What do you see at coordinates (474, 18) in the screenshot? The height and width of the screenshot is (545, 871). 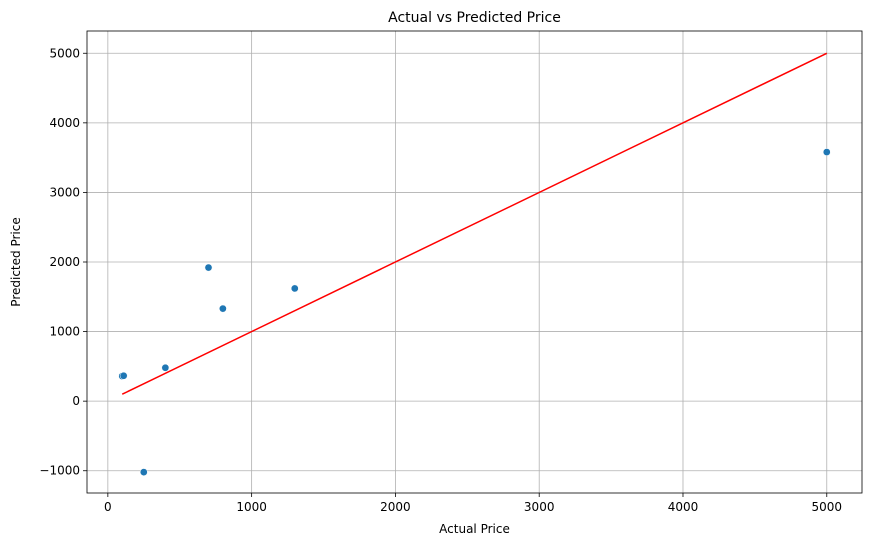 I see `chart-title: Actual vs Predicted Price` at bounding box center [474, 18].